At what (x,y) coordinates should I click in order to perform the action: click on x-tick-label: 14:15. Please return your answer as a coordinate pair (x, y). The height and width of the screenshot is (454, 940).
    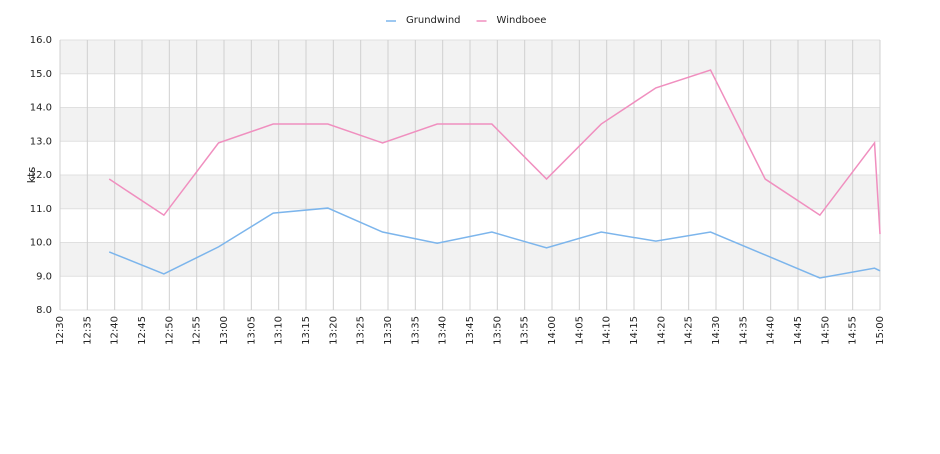
    Looking at the image, I should click on (634, 330).